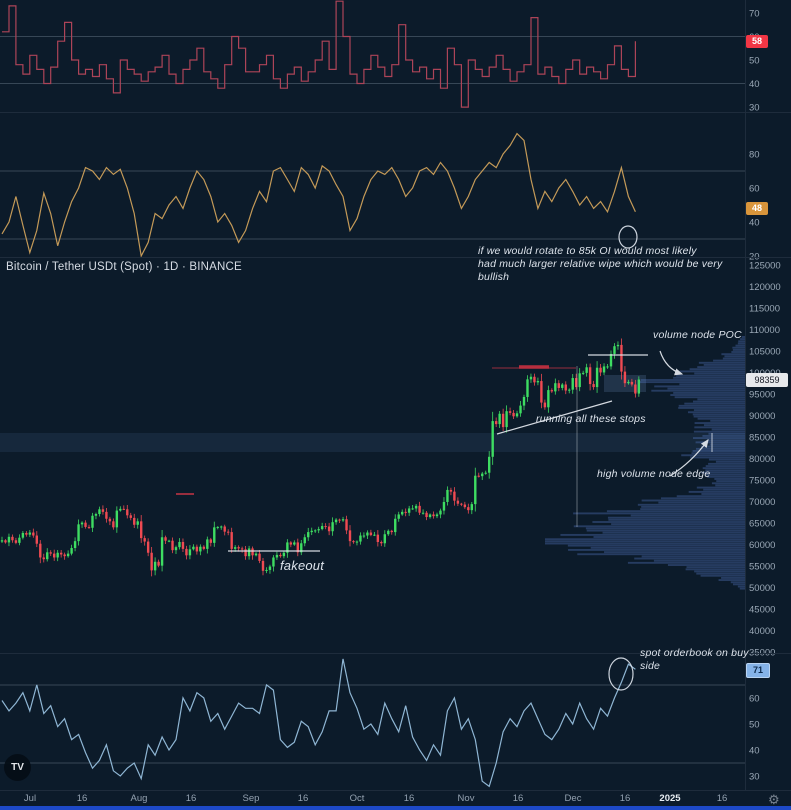 This screenshot has width=791, height=810. What do you see at coordinates (762, 502) in the screenshot?
I see `svg-text: 70000` at bounding box center [762, 502].